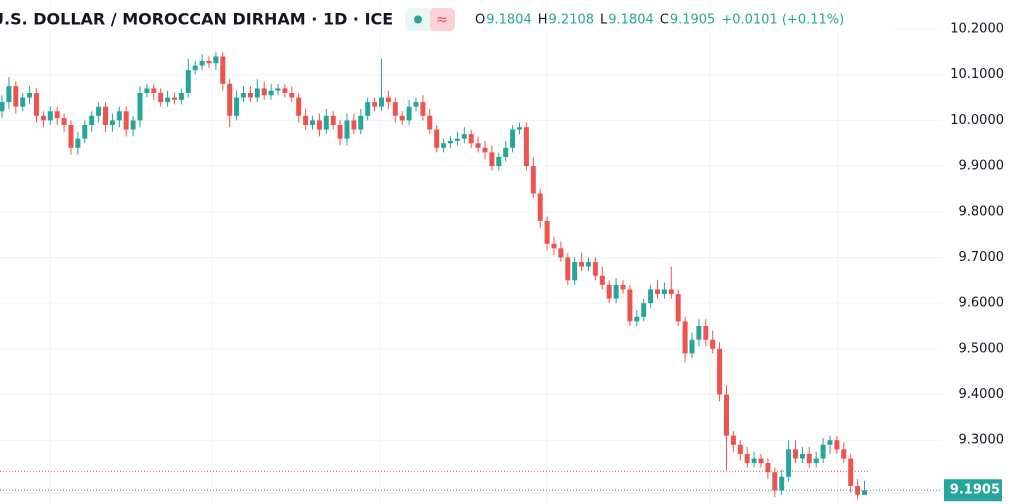 This screenshot has width=1016, height=504. I want to click on y-tick-label: 10.2000, so click(977, 29).